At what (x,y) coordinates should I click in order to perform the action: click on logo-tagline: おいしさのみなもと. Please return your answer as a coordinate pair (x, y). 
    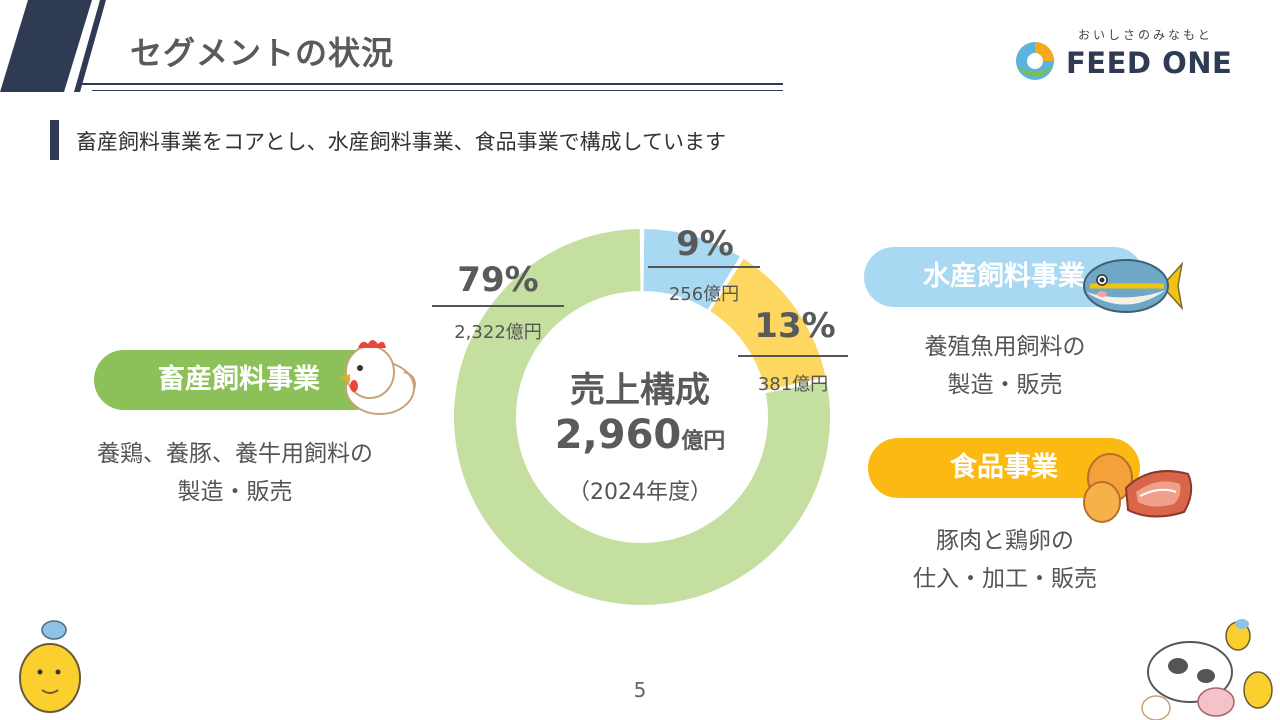
    Looking at the image, I should click on (1145, 35).